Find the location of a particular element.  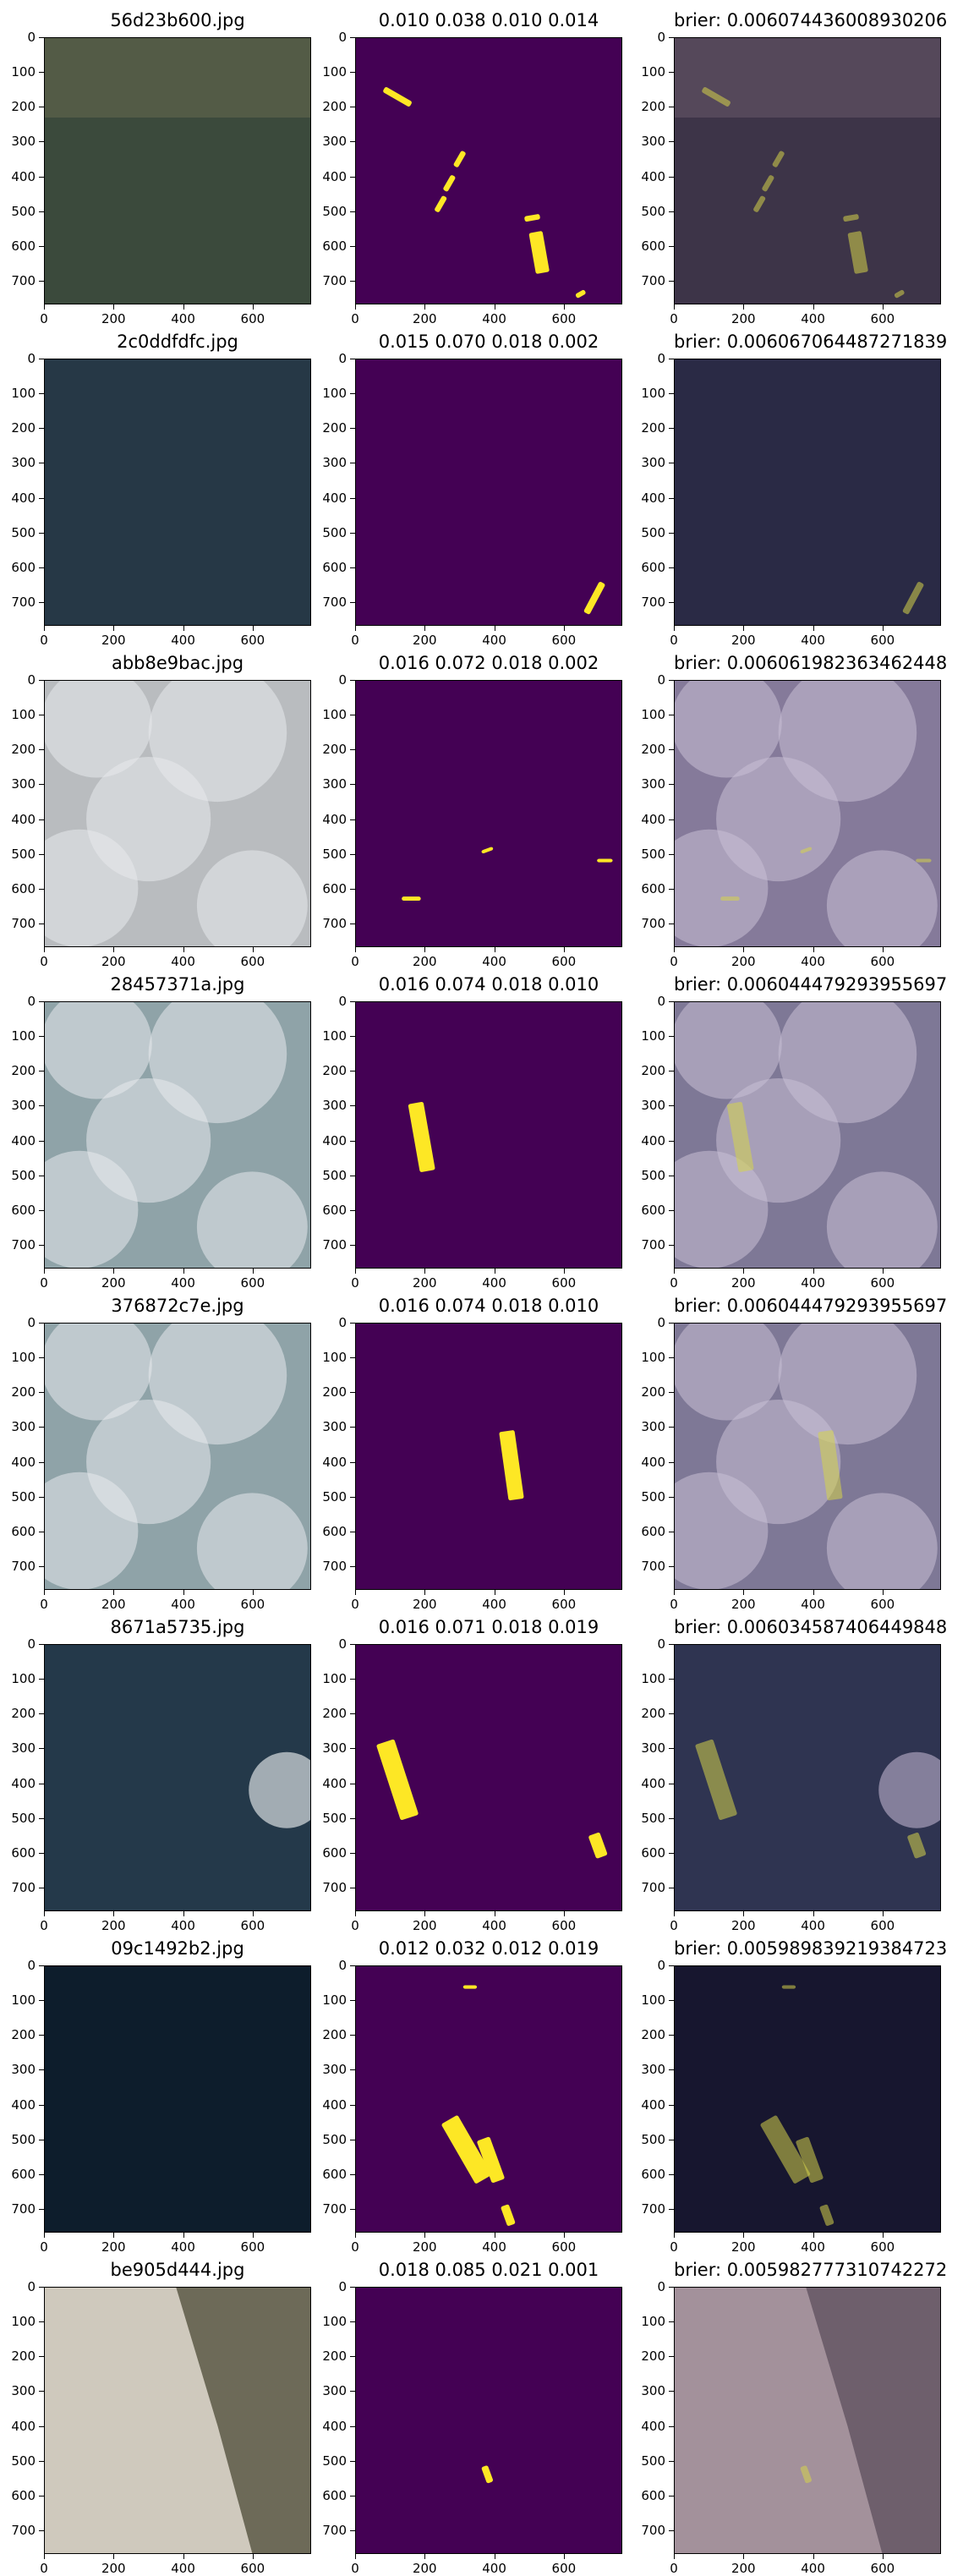

panel-scores: 0.016 0.074 0.018 0.010 is located at coordinates (488, 1306).